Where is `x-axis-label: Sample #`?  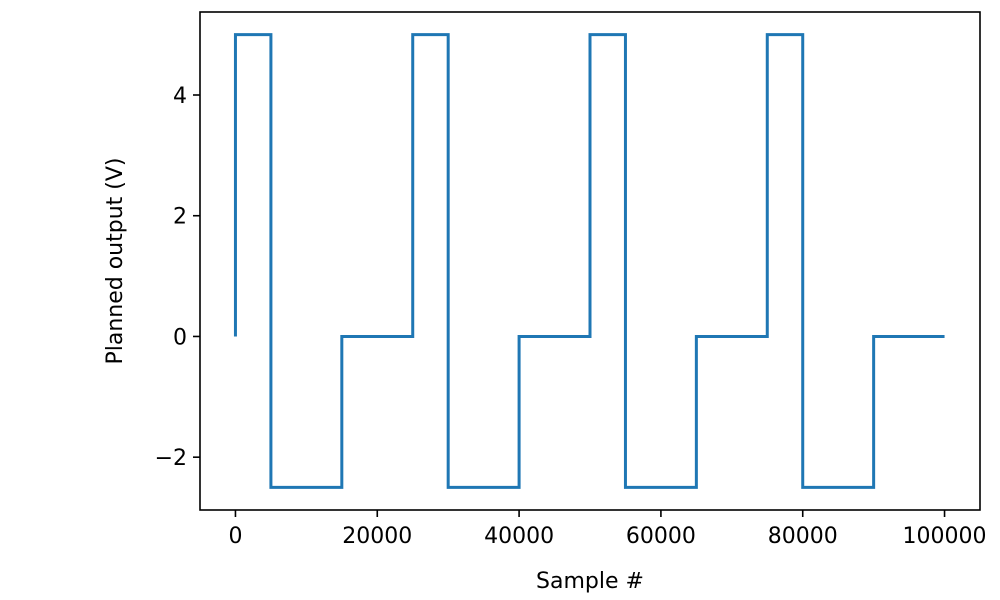
x-axis-label: Sample # is located at coordinates (590, 581).